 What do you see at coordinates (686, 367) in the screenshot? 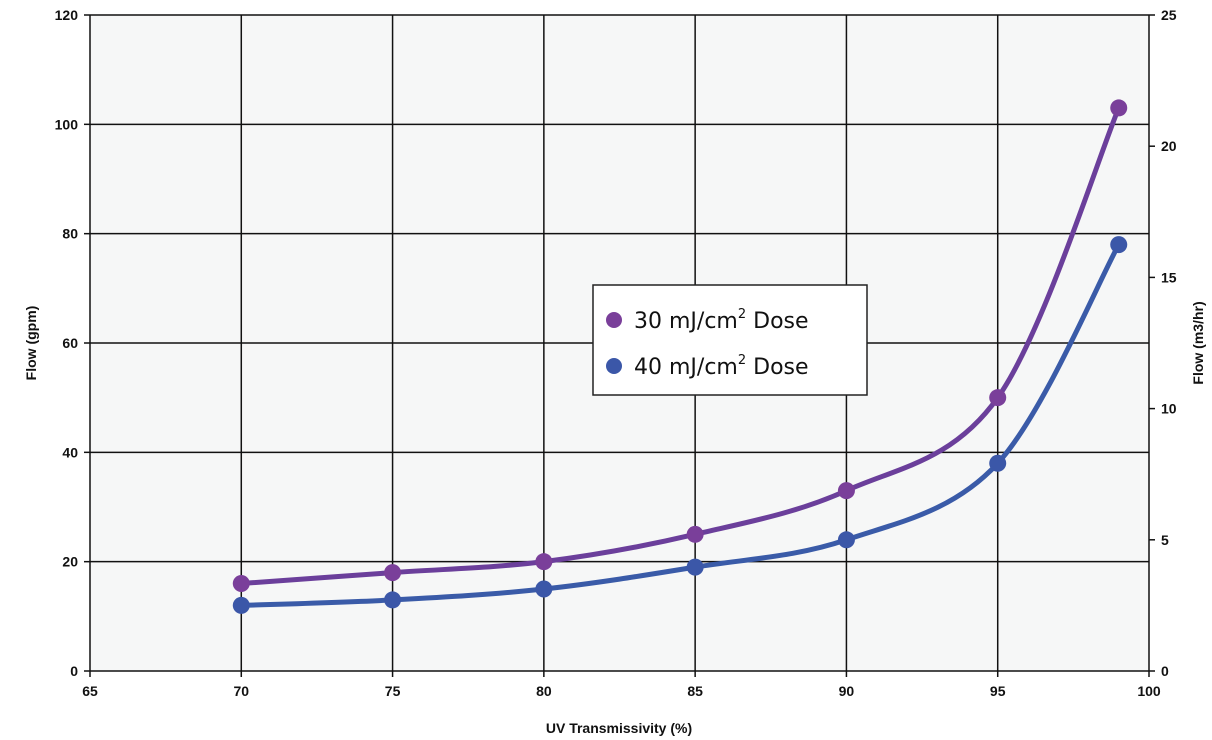
I see `legend-label-40-main: 40 mJ/cm` at bounding box center [686, 367].